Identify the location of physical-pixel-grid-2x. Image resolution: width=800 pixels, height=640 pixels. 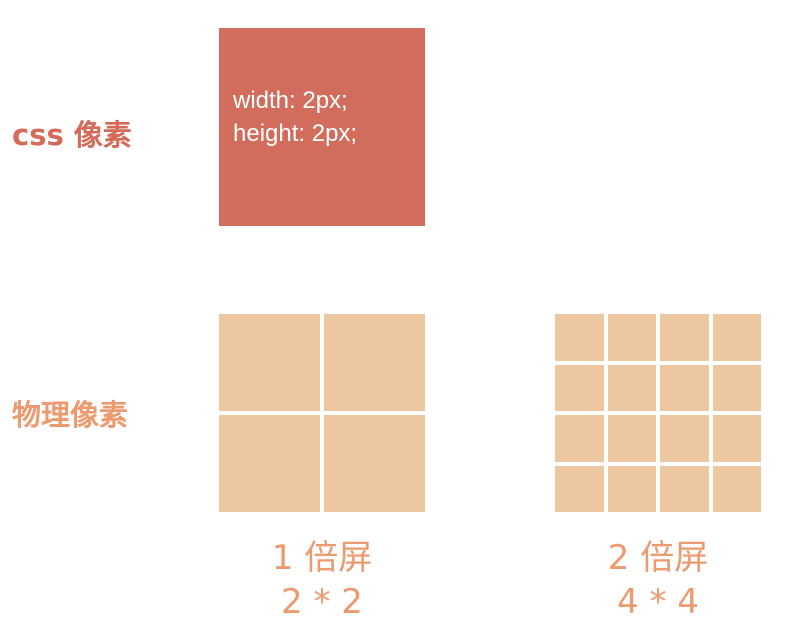
(658, 413).